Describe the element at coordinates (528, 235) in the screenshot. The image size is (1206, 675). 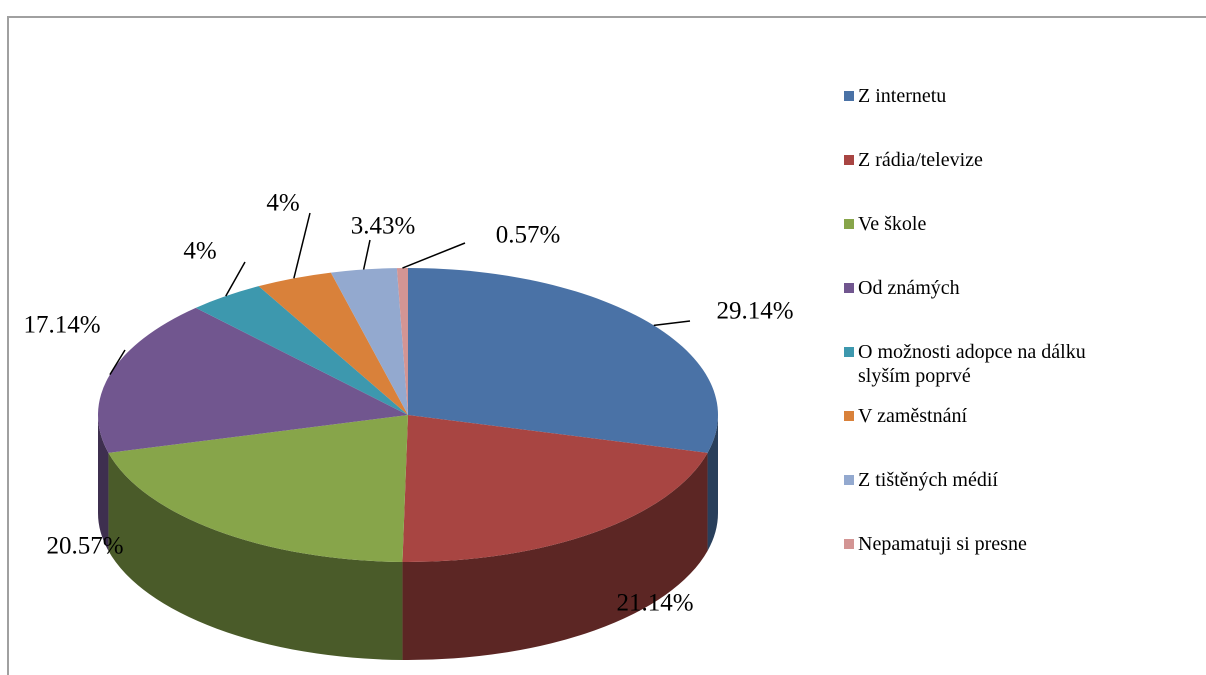
I see `data-label: 0.57%` at that location.